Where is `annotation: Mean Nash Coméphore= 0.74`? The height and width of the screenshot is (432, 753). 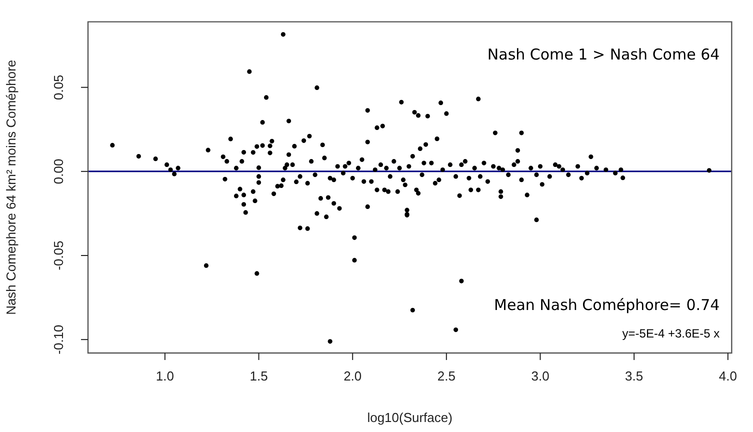 annotation: Mean Nash Coméphore= 0.74 is located at coordinates (607, 305).